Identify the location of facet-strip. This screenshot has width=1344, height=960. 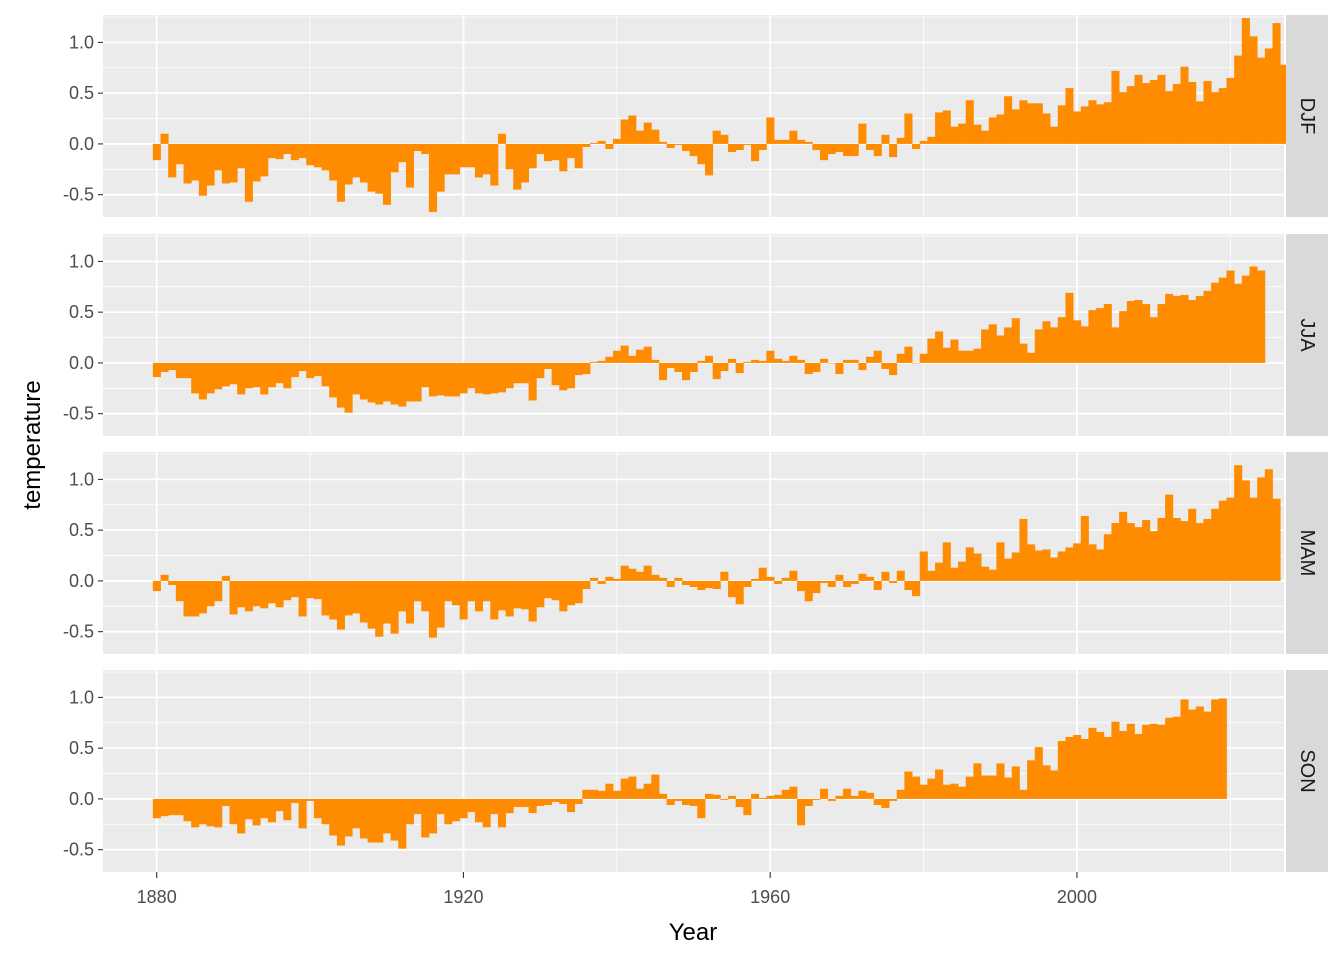
(1307, 553).